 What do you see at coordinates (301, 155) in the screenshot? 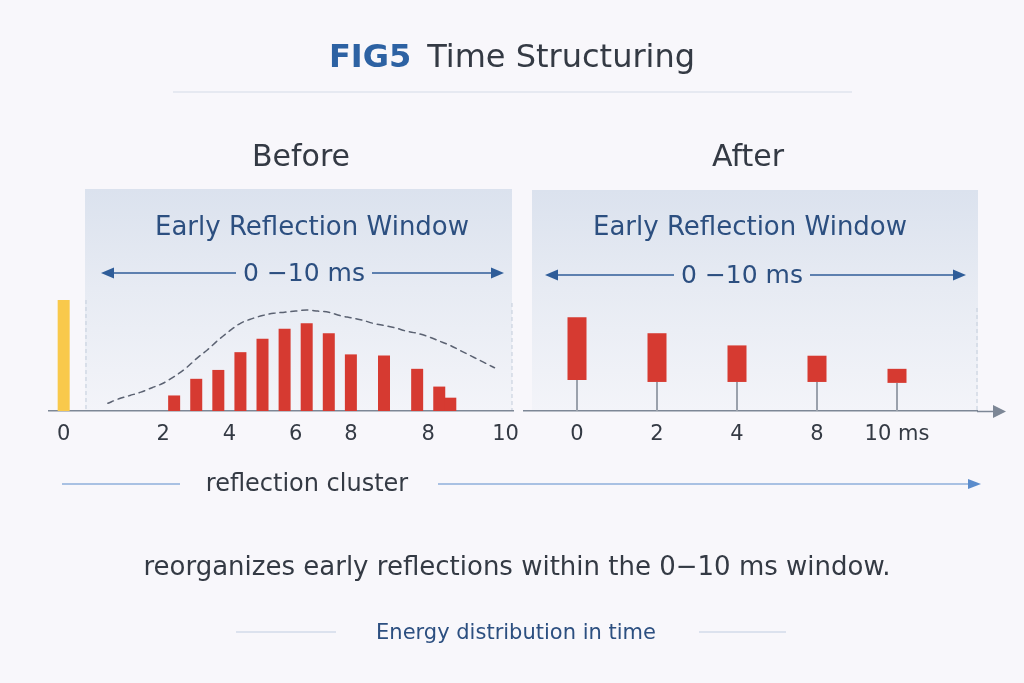
I see `chart-title: Before` at bounding box center [301, 155].